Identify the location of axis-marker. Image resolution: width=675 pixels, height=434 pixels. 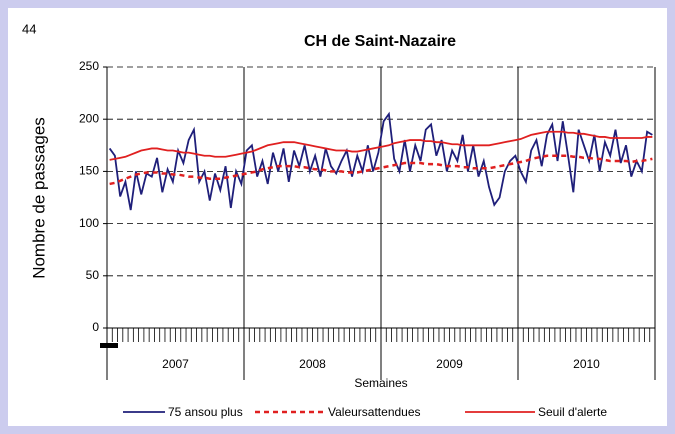
(109, 345).